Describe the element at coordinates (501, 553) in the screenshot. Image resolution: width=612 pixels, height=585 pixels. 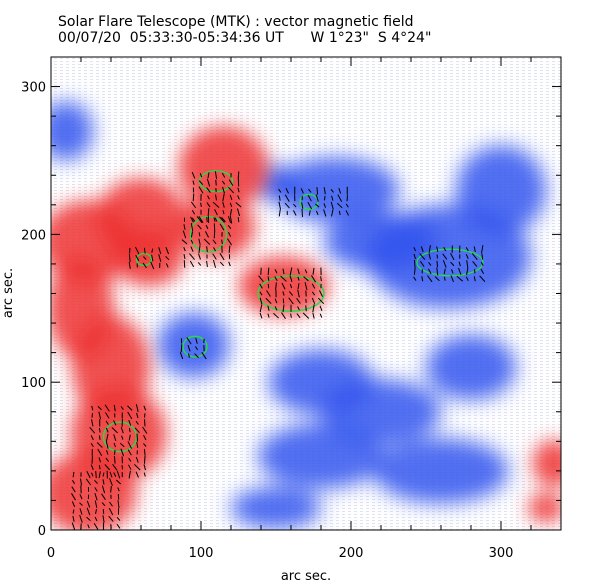
I see `x-tick-label-300: 300` at that location.